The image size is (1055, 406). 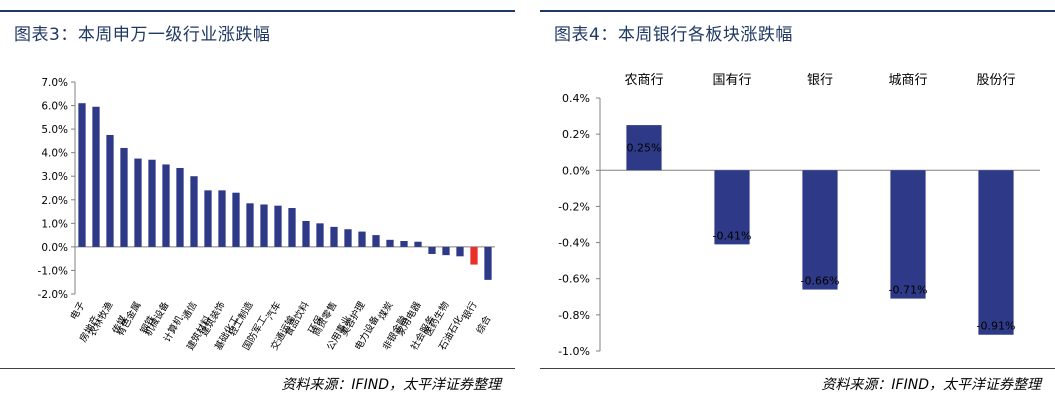 What do you see at coordinates (574, 315) in the screenshot?
I see `y-tick-label: -0.8%` at bounding box center [574, 315].